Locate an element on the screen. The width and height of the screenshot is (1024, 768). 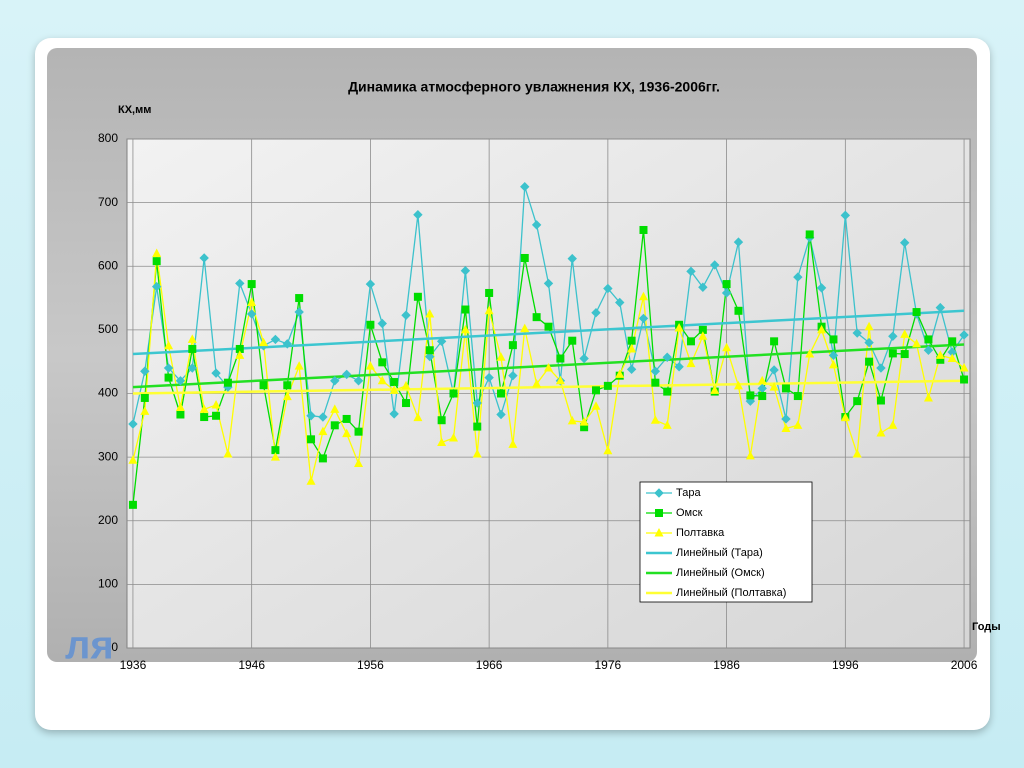
y-tick-label: 300 is located at coordinates (108, 456).